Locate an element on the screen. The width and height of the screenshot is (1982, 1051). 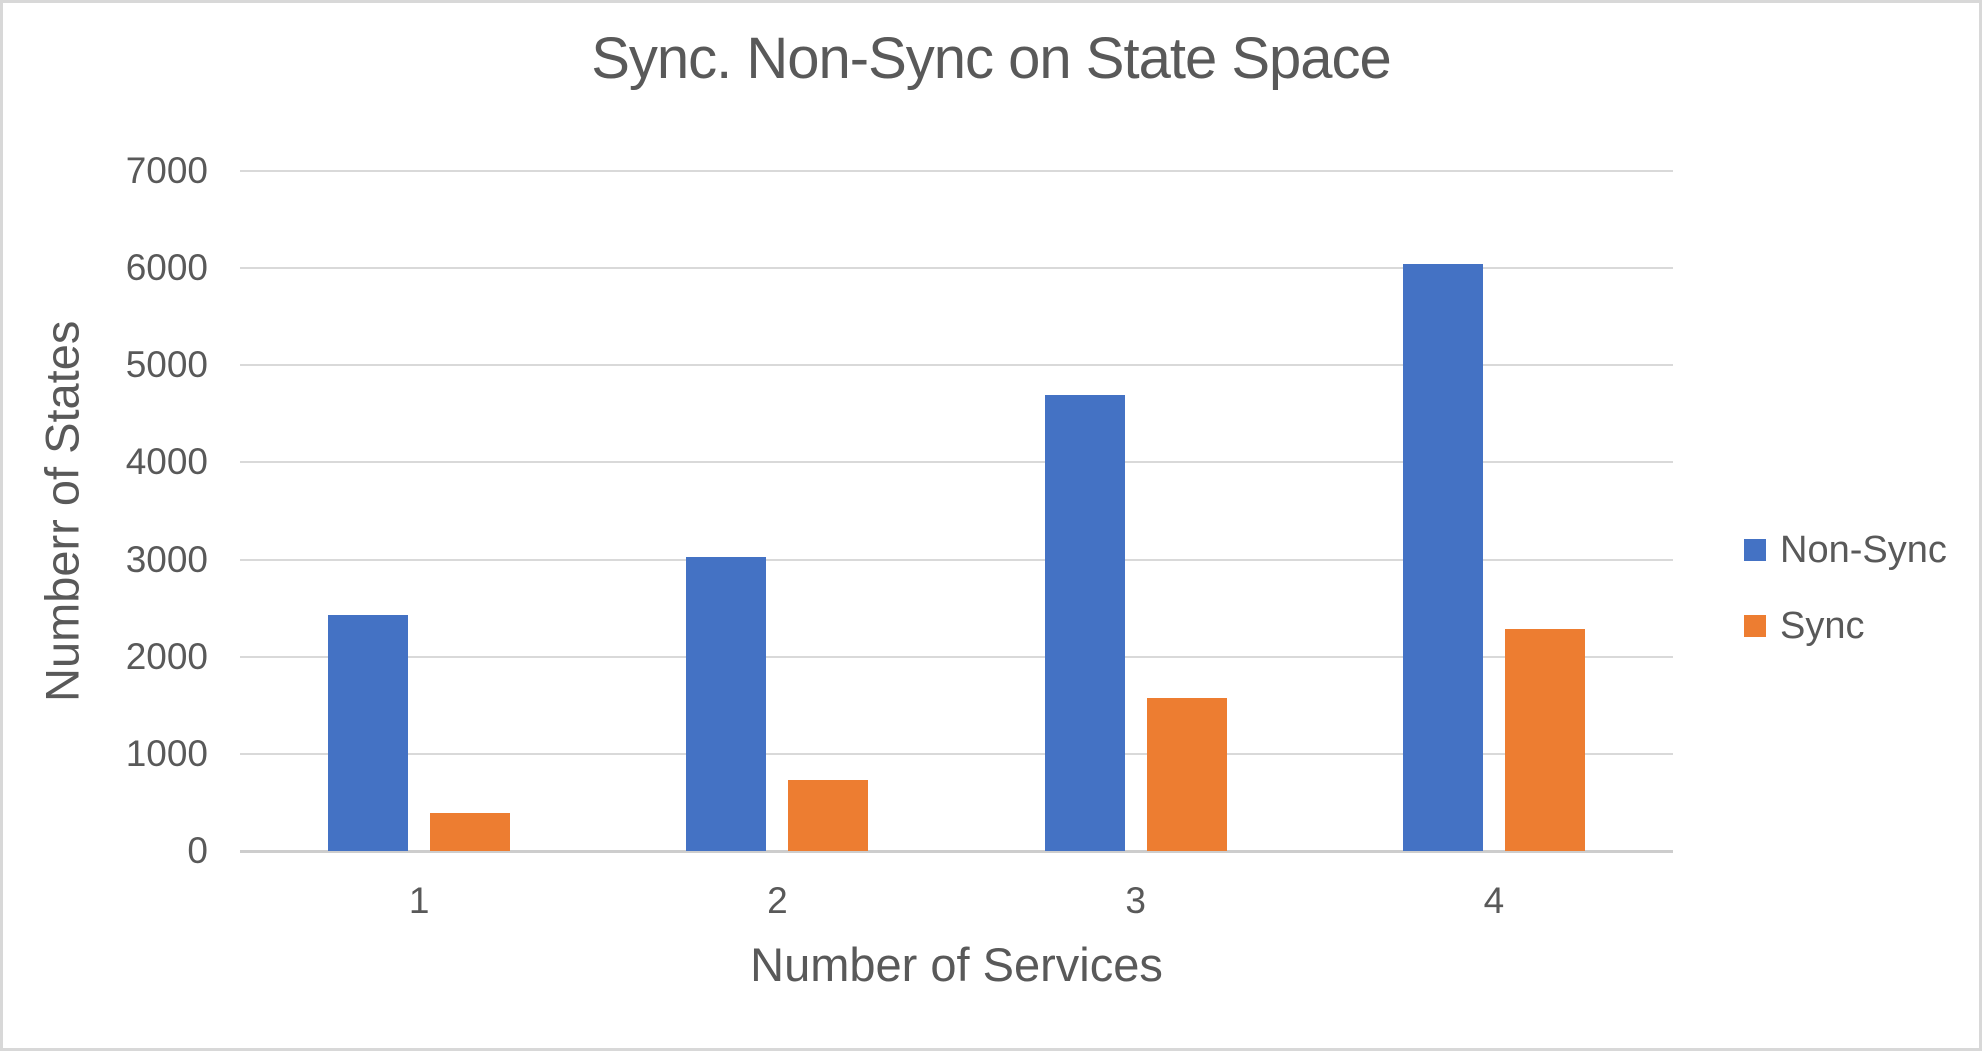
x-tick-label: 2 is located at coordinates (777, 900).